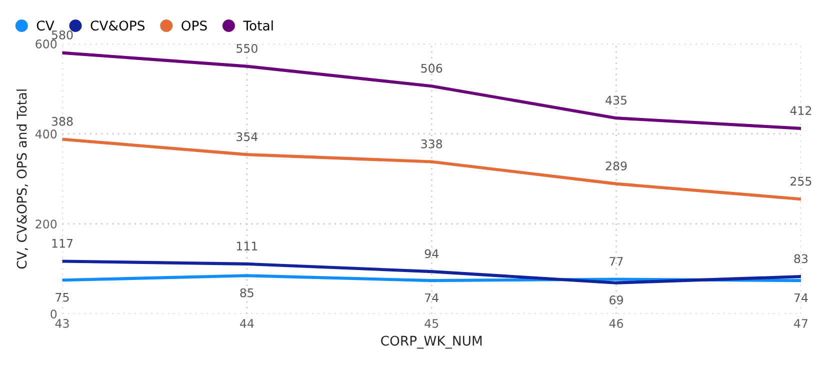 The height and width of the screenshot is (365, 830). I want to click on legend-label: CV&OPS, so click(117, 25).